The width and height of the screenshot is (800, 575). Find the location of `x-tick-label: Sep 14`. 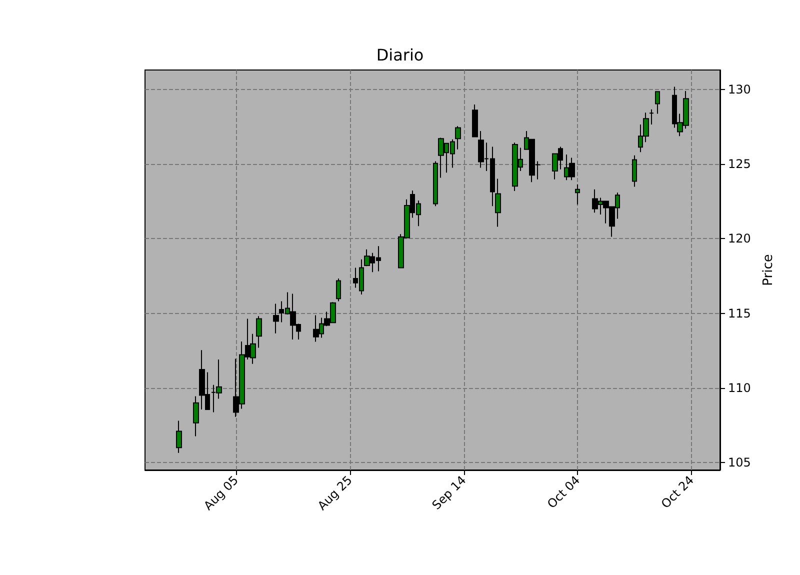

x-tick-label: Sep 14 is located at coordinates (449, 492).